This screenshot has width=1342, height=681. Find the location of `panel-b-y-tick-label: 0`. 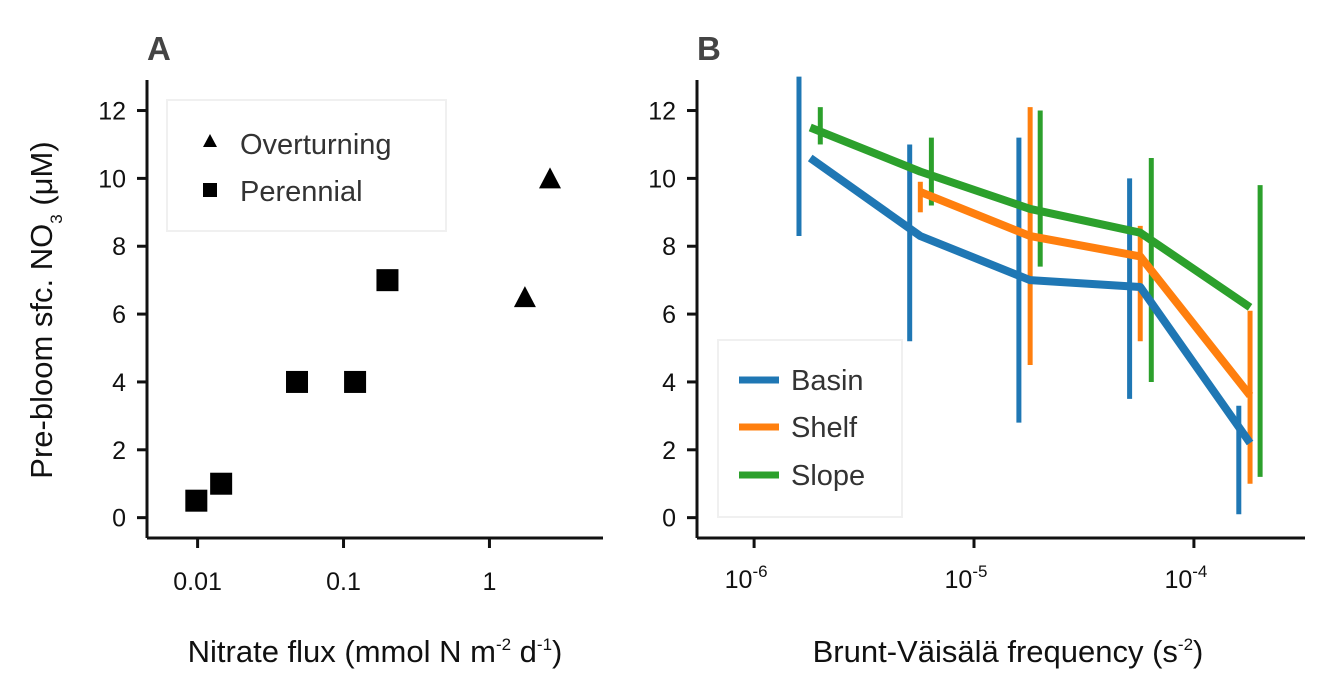

panel-b-y-tick-label: 0 is located at coordinates (669, 519).